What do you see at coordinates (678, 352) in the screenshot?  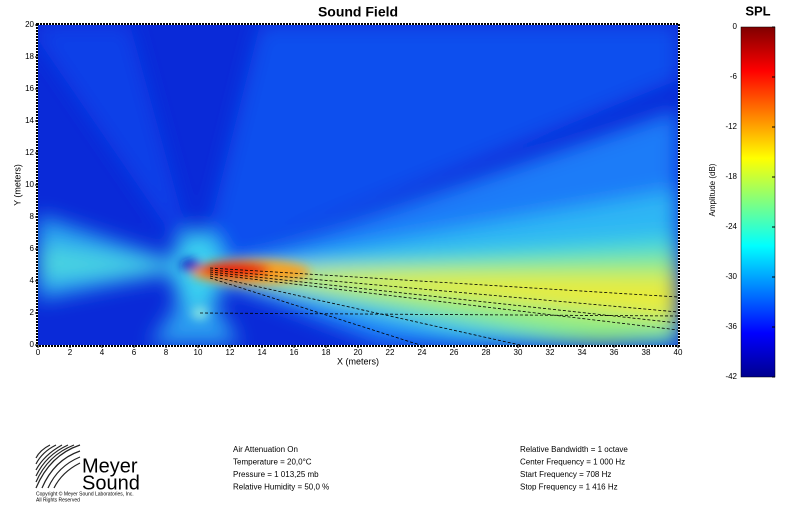 I see `x-tick-label: 40` at bounding box center [678, 352].